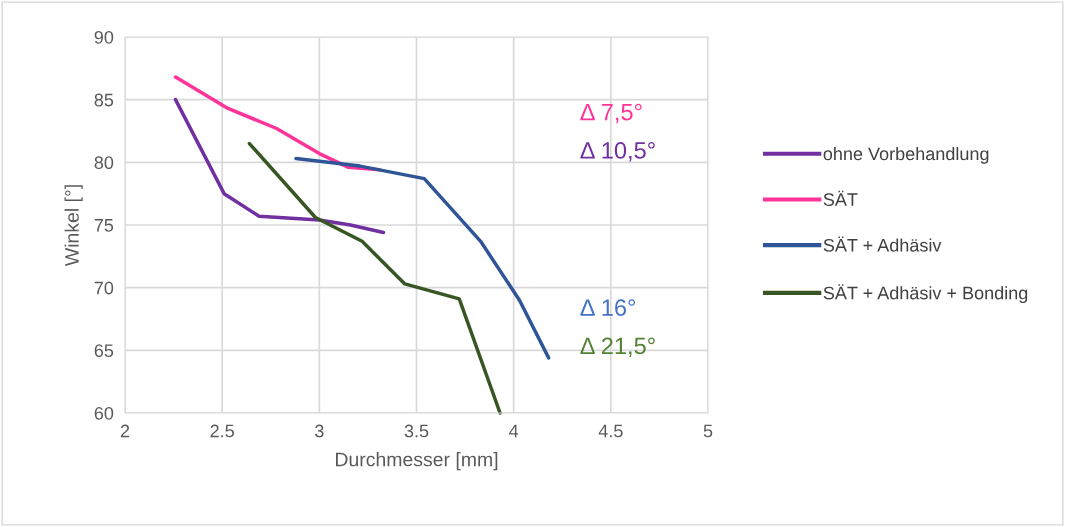  Describe the element at coordinates (104, 37) in the screenshot. I see `y-tick-label: 90` at that location.